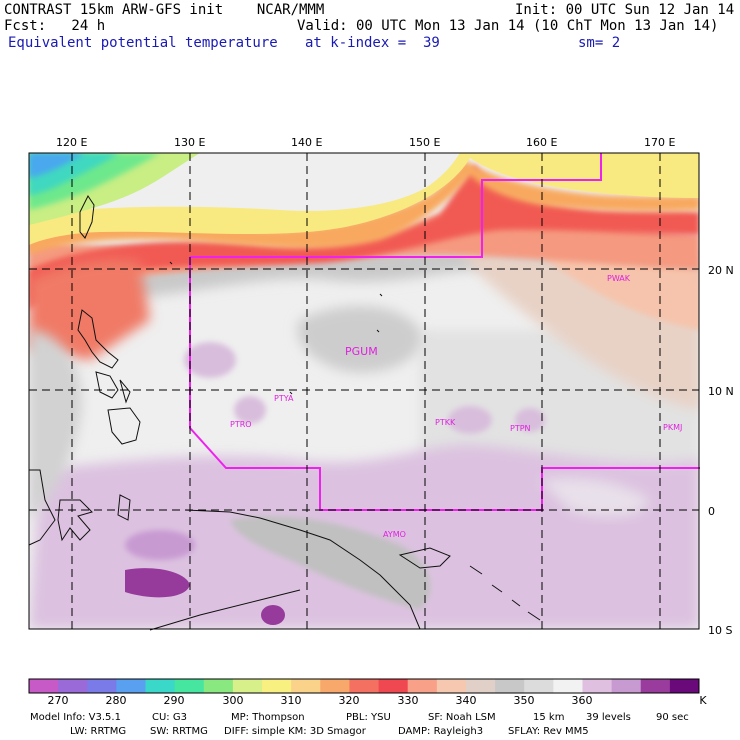 The height and width of the screenshot is (740, 740). I want to click on microphysics-scheme: MP: Thompson, so click(268, 717).